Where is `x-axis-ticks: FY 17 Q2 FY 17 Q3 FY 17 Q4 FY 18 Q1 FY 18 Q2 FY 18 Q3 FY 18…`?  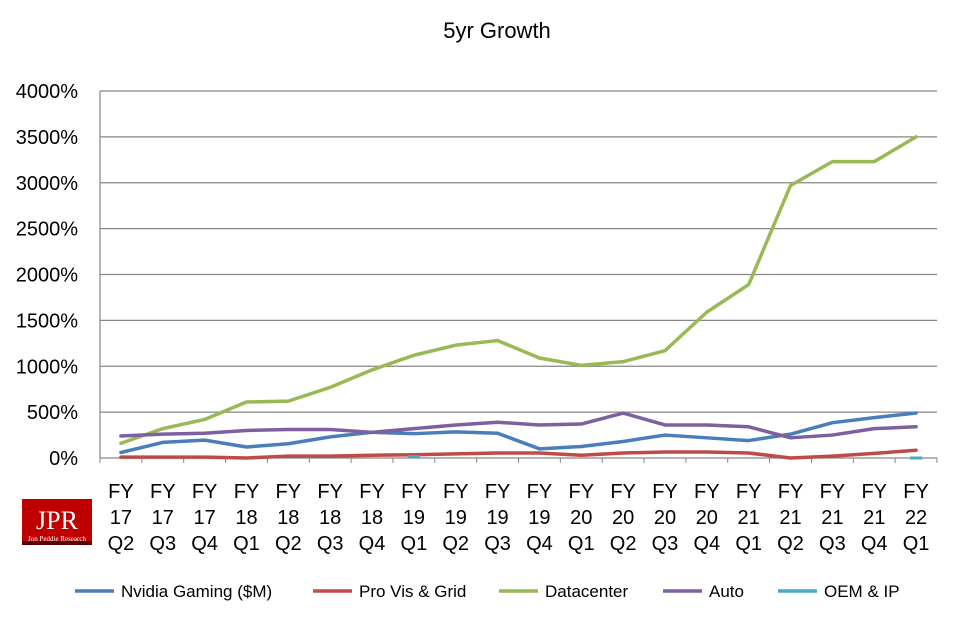
x-axis-ticks: FY 17 Q2 FY 17 Q3 FY 17 Q4 FY 18 Q1 FY 18 Q2 FY 18 Q3 FY 18… is located at coordinates (518, 506).